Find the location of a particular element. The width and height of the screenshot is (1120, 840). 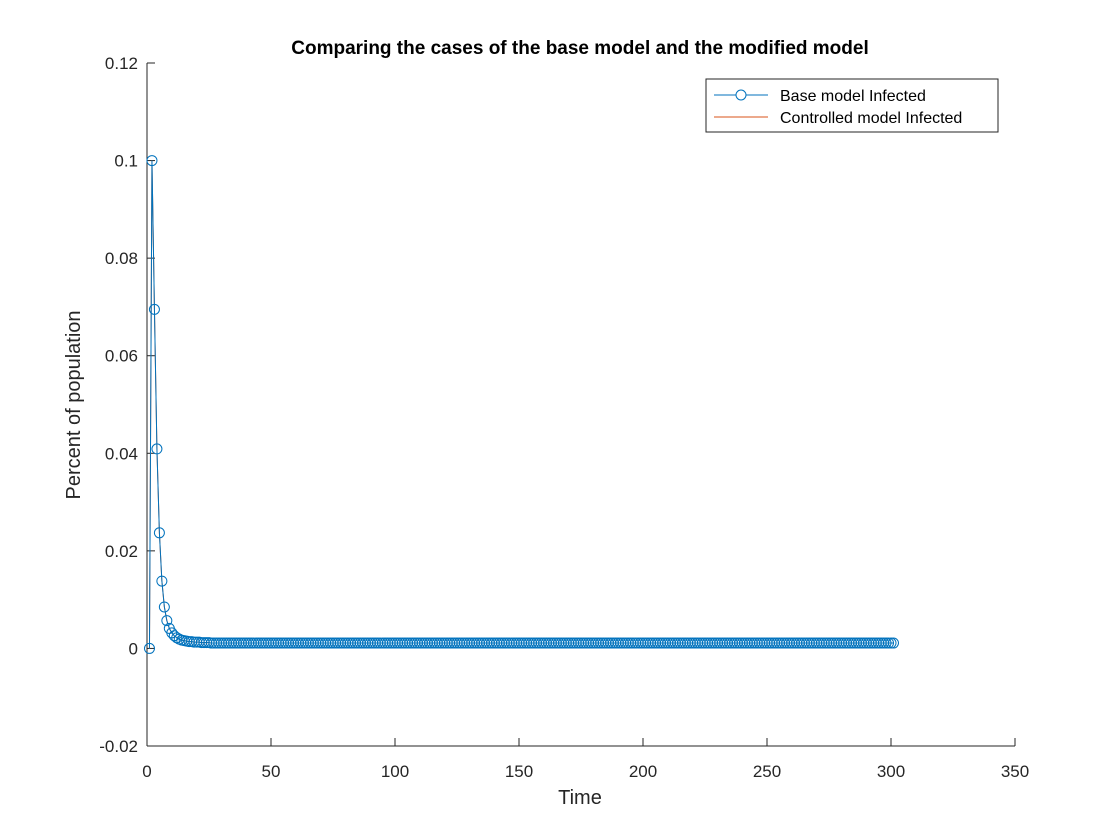

legend-item: Base model Infected is located at coordinates (820, 96).